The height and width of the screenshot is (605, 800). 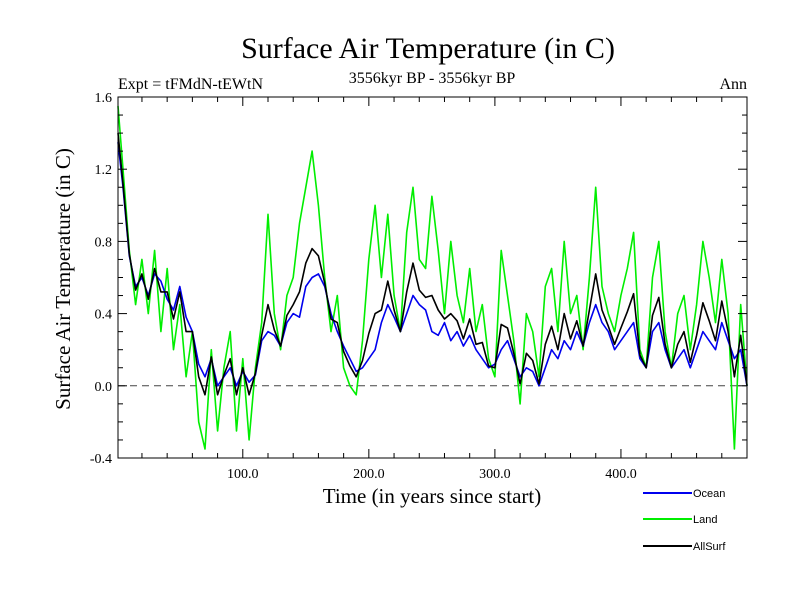 I want to click on chart-title: Surface Air Temperature (in C), so click(x=428, y=48).